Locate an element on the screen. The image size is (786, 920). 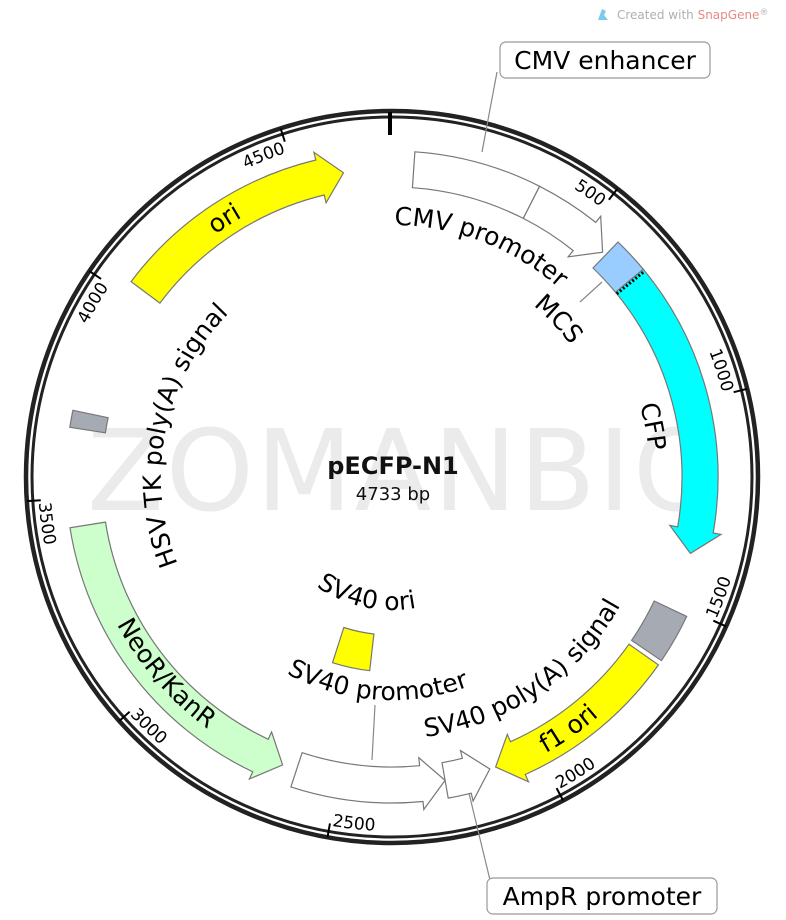
label-sv40-ori: SV40 ori is located at coordinates (365, 591).